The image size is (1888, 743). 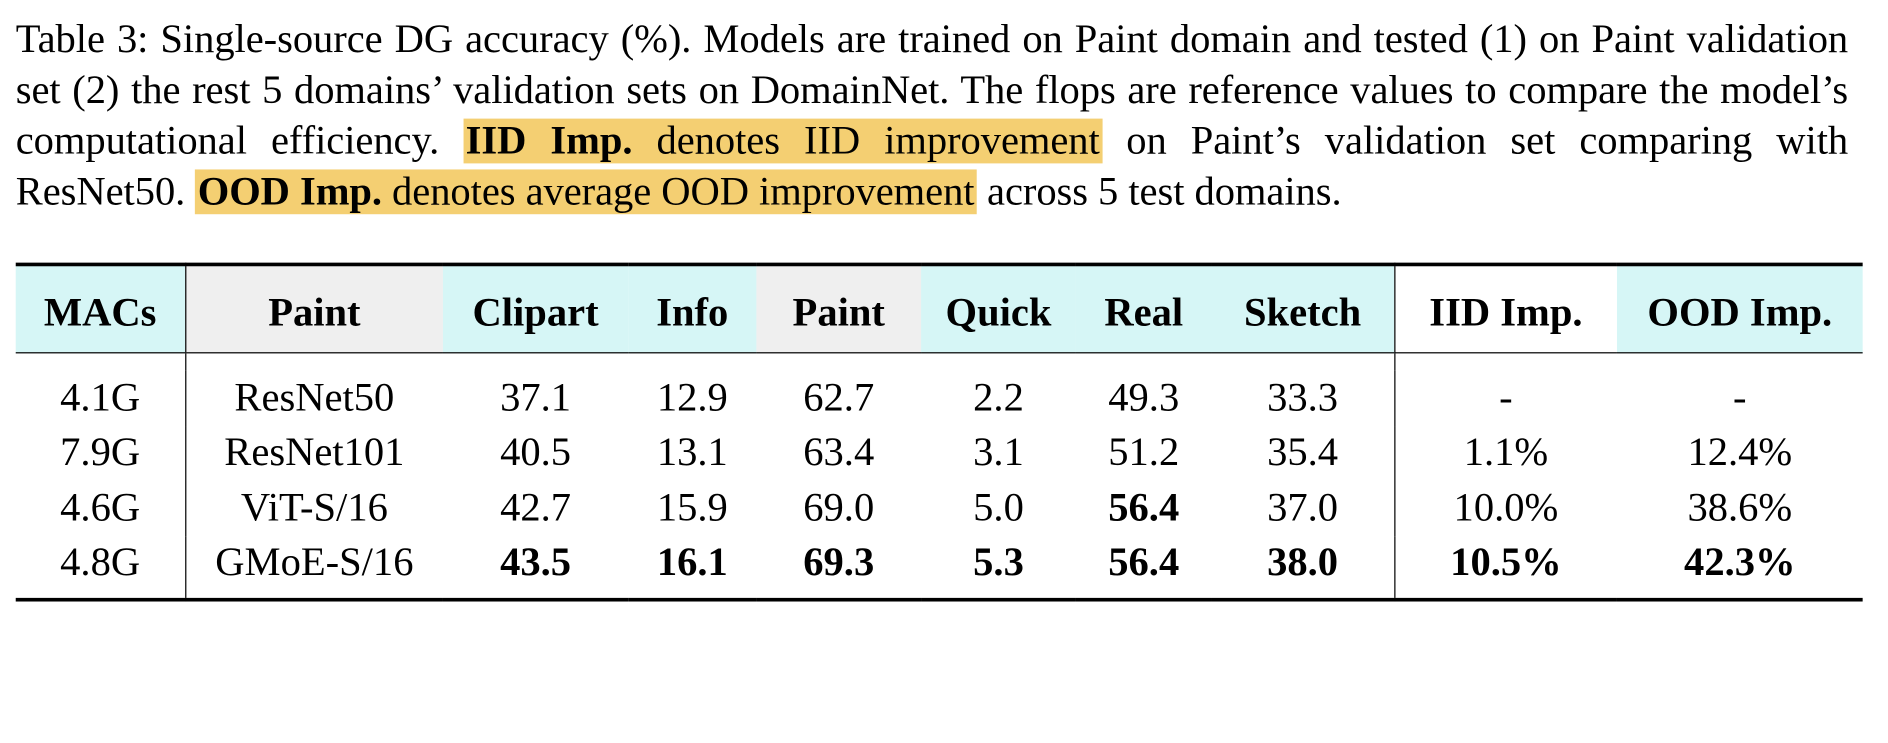 What do you see at coordinates (692, 452) in the screenshot?
I see `table-cell: 13.1` at bounding box center [692, 452].